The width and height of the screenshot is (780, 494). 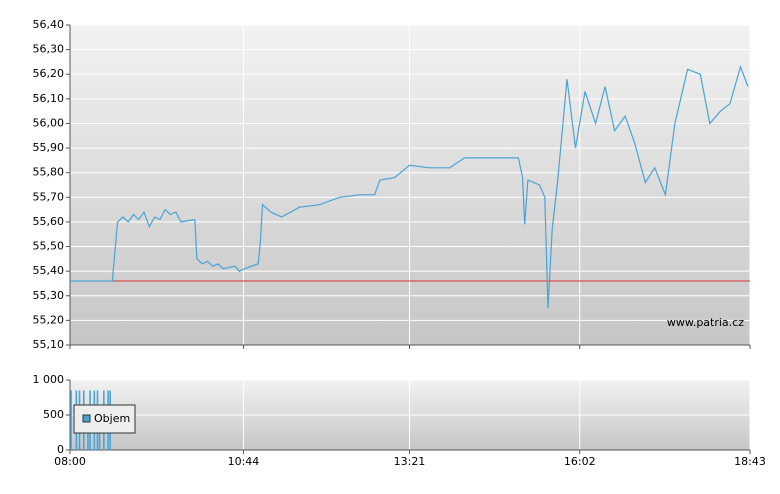 What do you see at coordinates (49, 246) in the screenshot?
I see `y-tick-label: 55,50` at bounding box center [49, 246].